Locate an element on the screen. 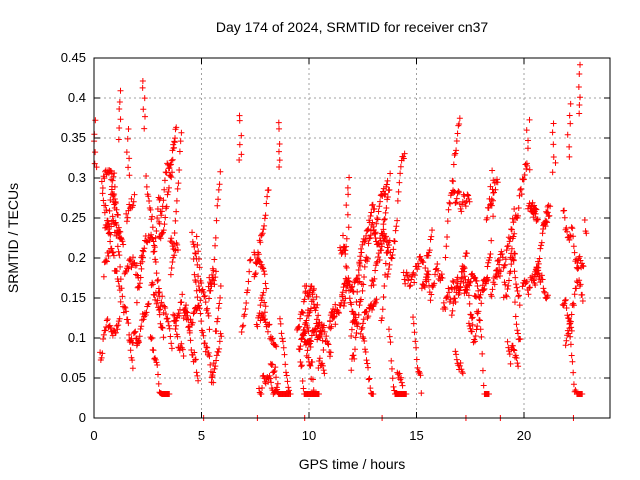  y-tick-label: 0 is located at coordinates (82, 417).